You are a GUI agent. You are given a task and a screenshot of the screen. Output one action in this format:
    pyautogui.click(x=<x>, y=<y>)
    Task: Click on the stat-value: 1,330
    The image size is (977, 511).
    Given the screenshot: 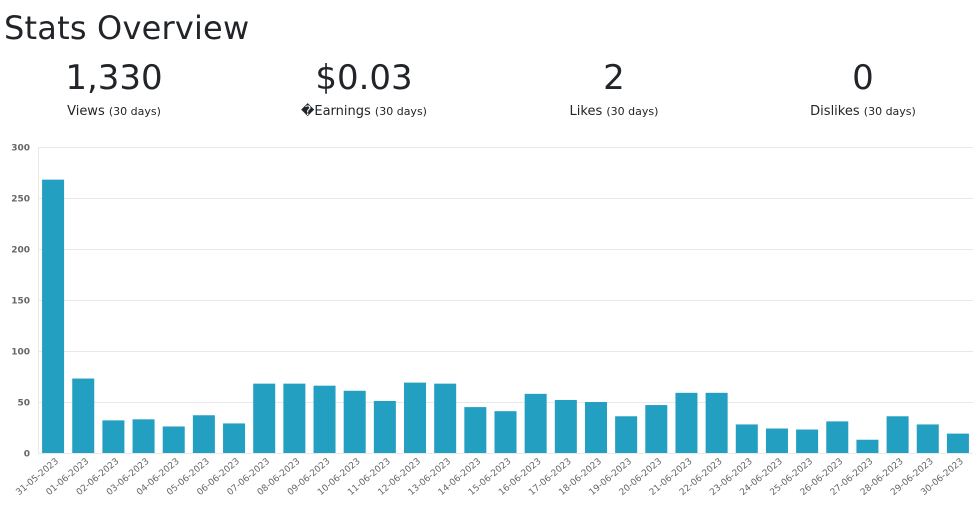 What is the action you would take?
    pyautogui.click(x=114, y=78)
    